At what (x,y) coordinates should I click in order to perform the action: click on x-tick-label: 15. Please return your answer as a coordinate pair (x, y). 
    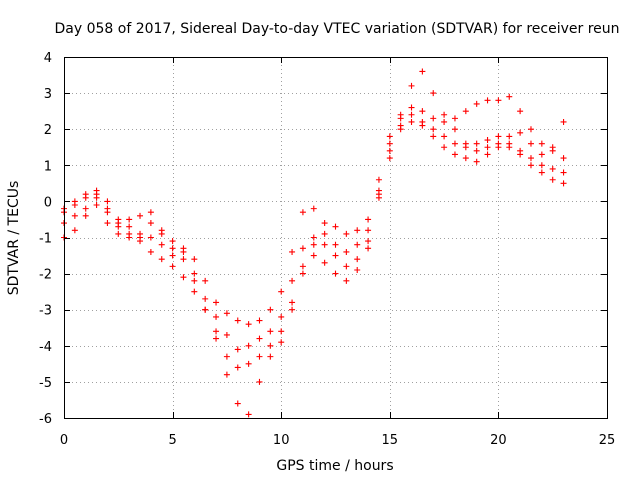
    Looking at the image, I should click on (390, 440).